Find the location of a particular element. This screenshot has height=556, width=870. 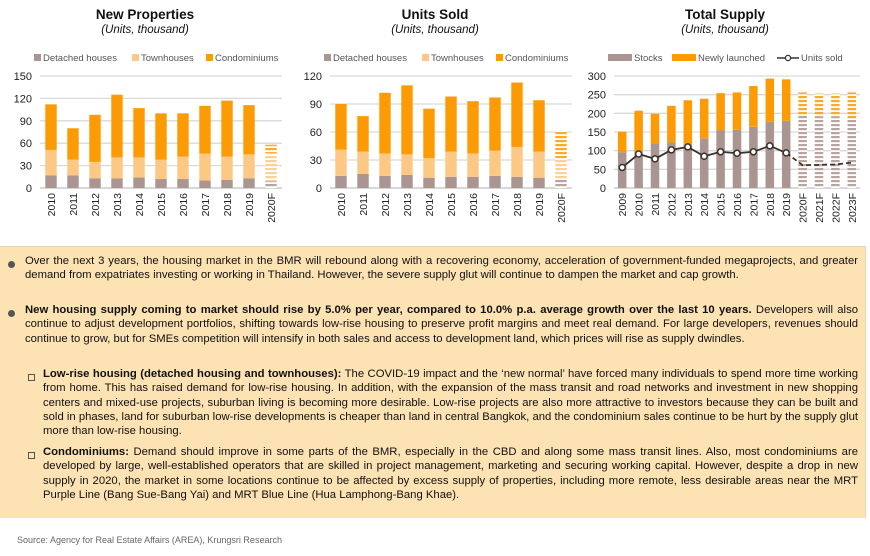

x-tick-label: 2019 is located at coordinates (250, 205).